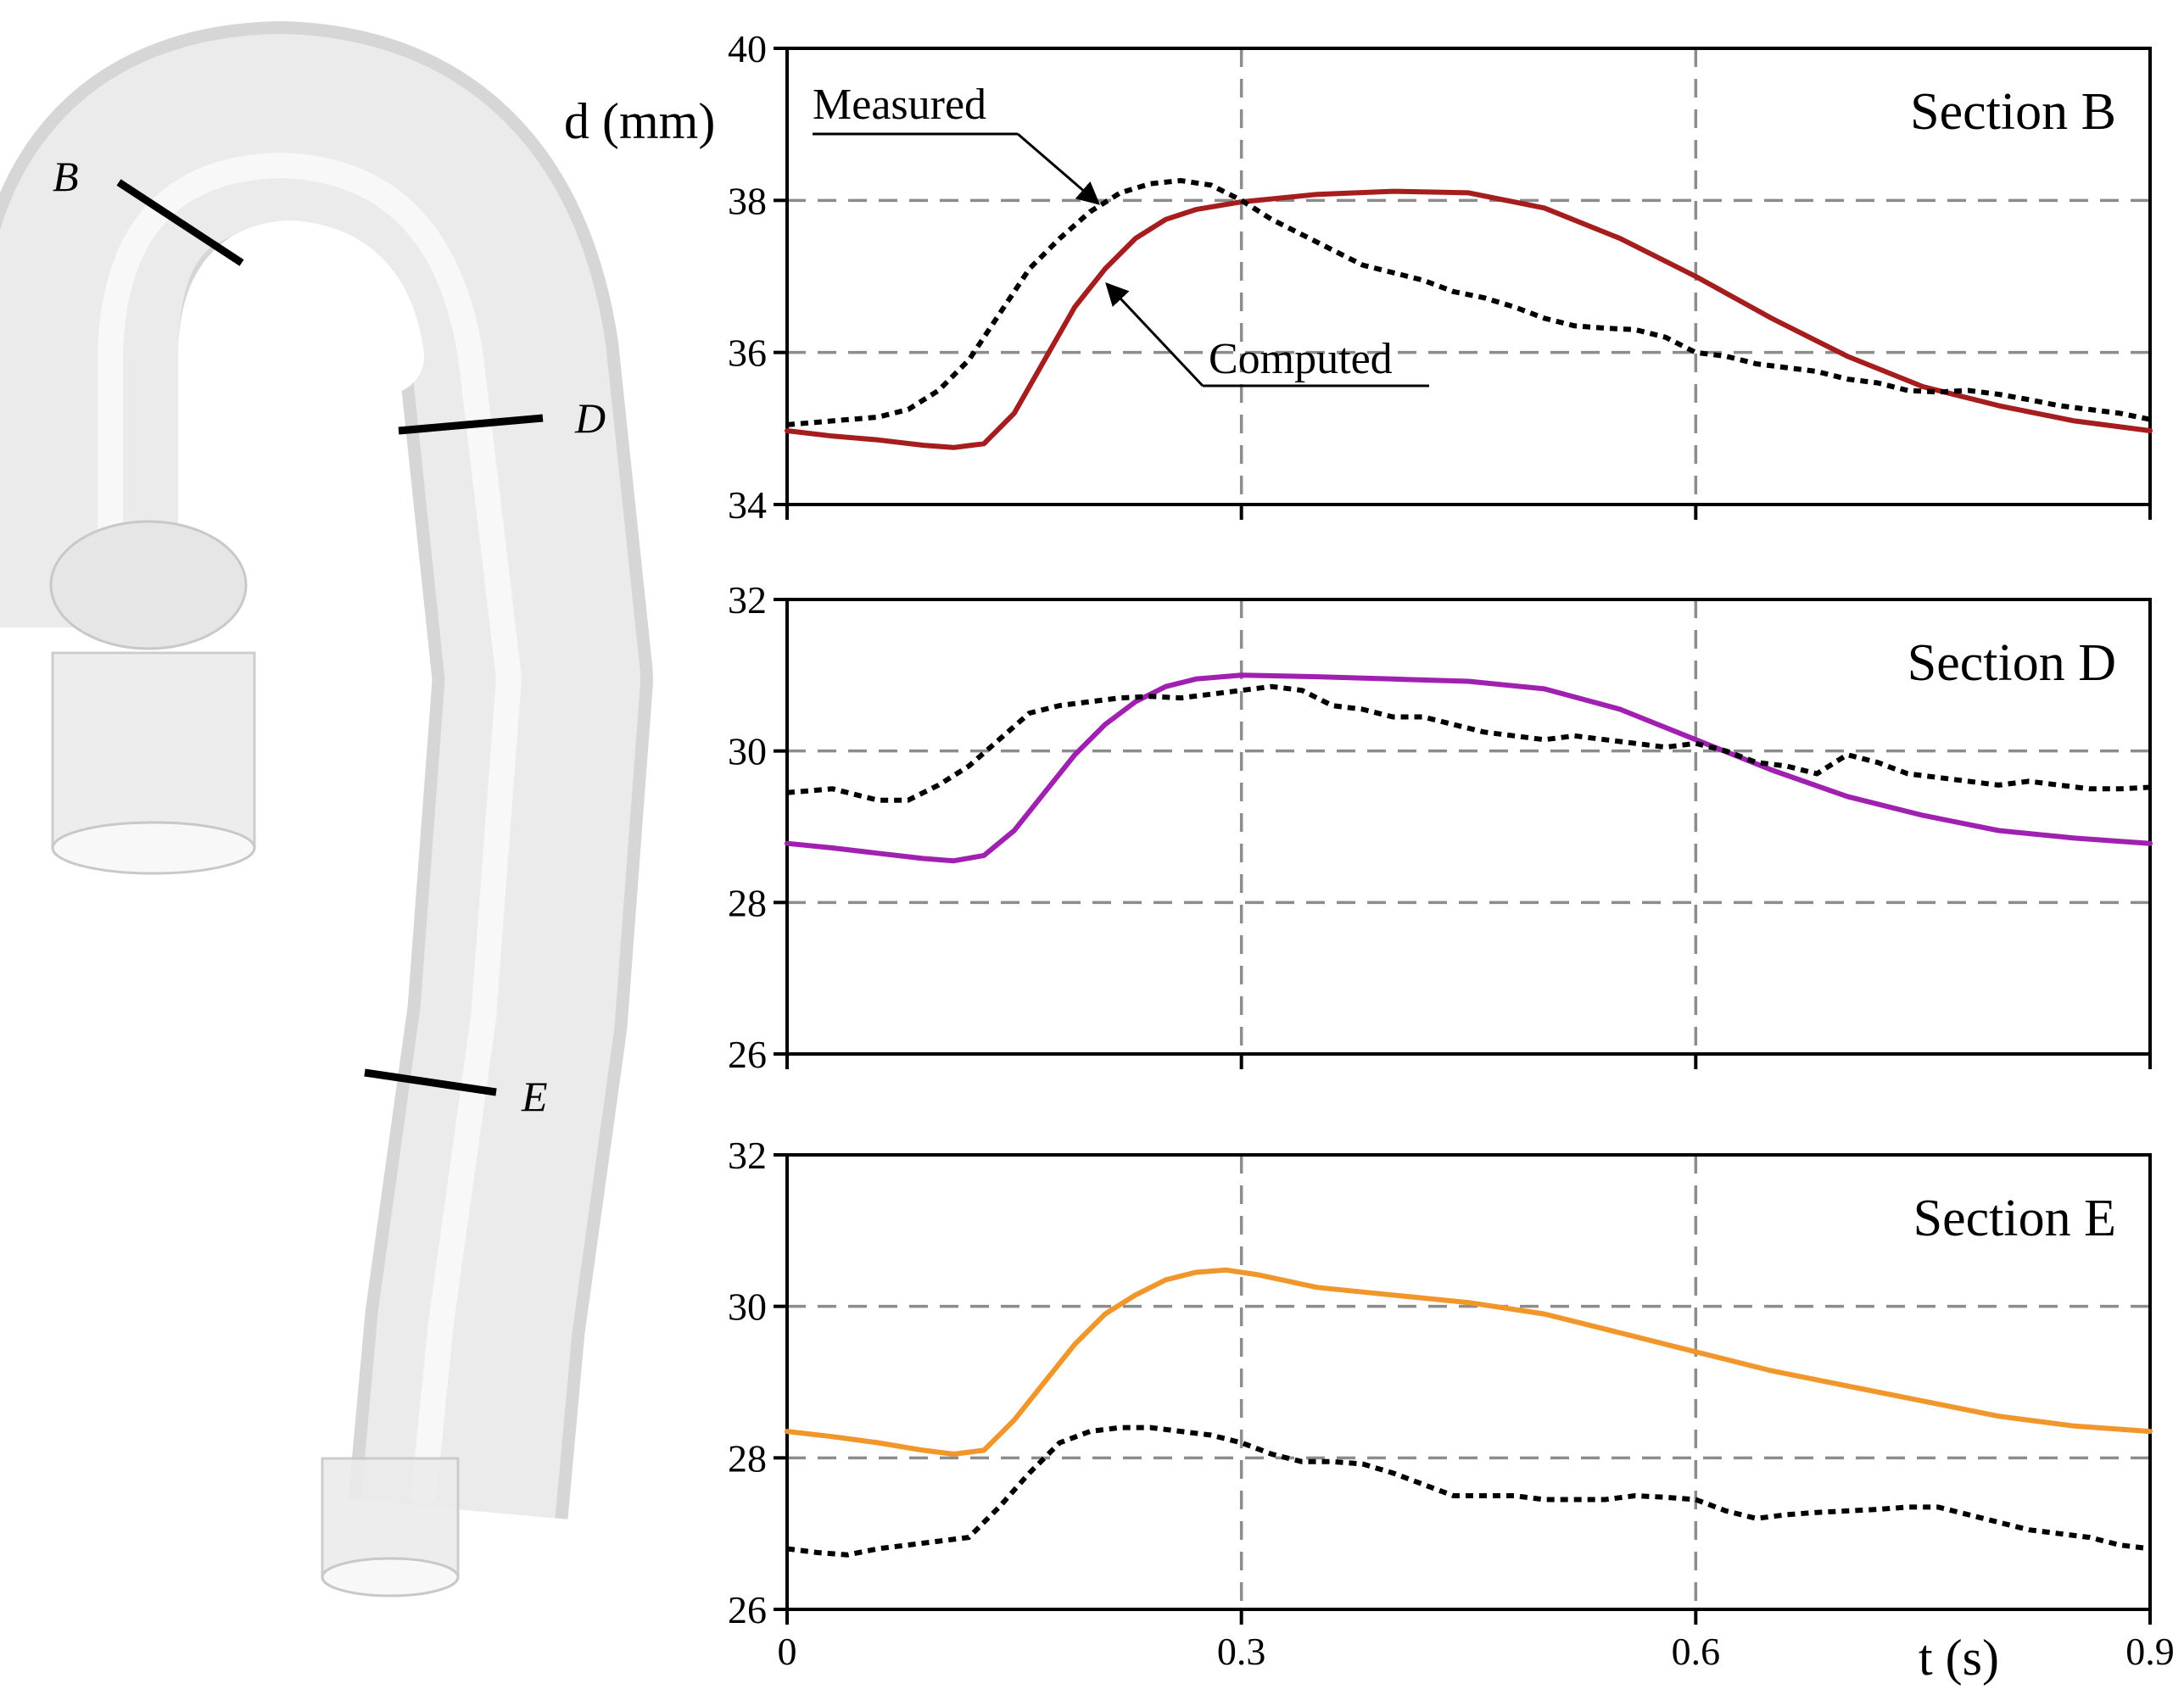 This screenshot has width=2184, height=1695. Describe the element at coordinates (1059, 168) in the screenshot. I see `measured-annotation-arrow` at that location.